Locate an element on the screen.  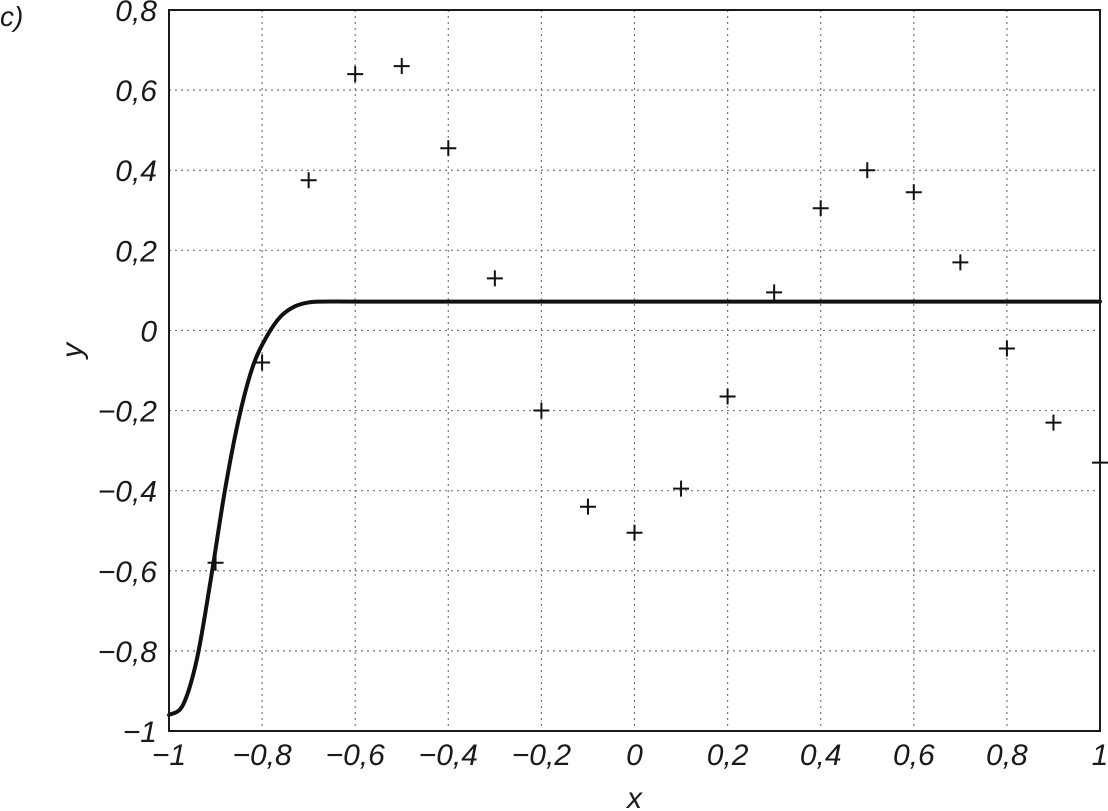
x-tick-labels: −1 −0,8 −0,6 −0,4 −0,2 0 0,2 0,4 0,6 0,8 1 is located at coordinates (630, 755).